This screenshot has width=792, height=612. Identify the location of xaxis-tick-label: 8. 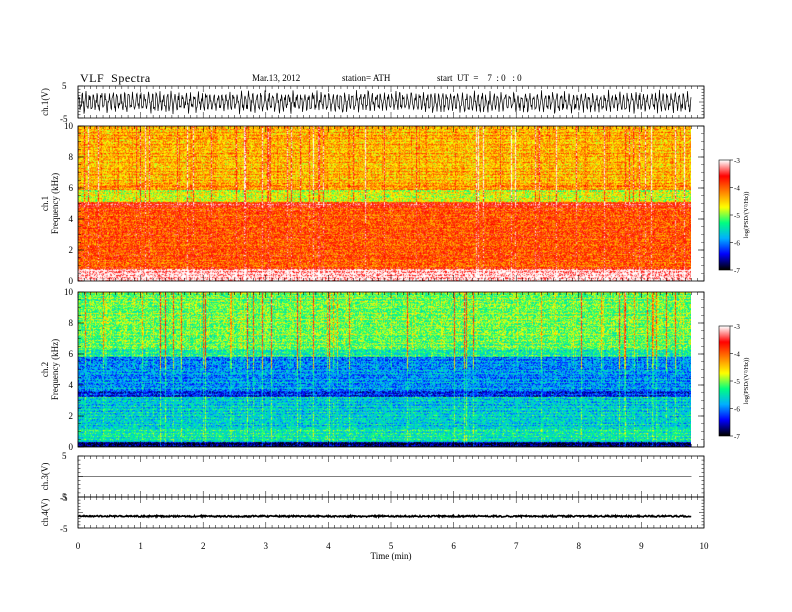
(579, 546).